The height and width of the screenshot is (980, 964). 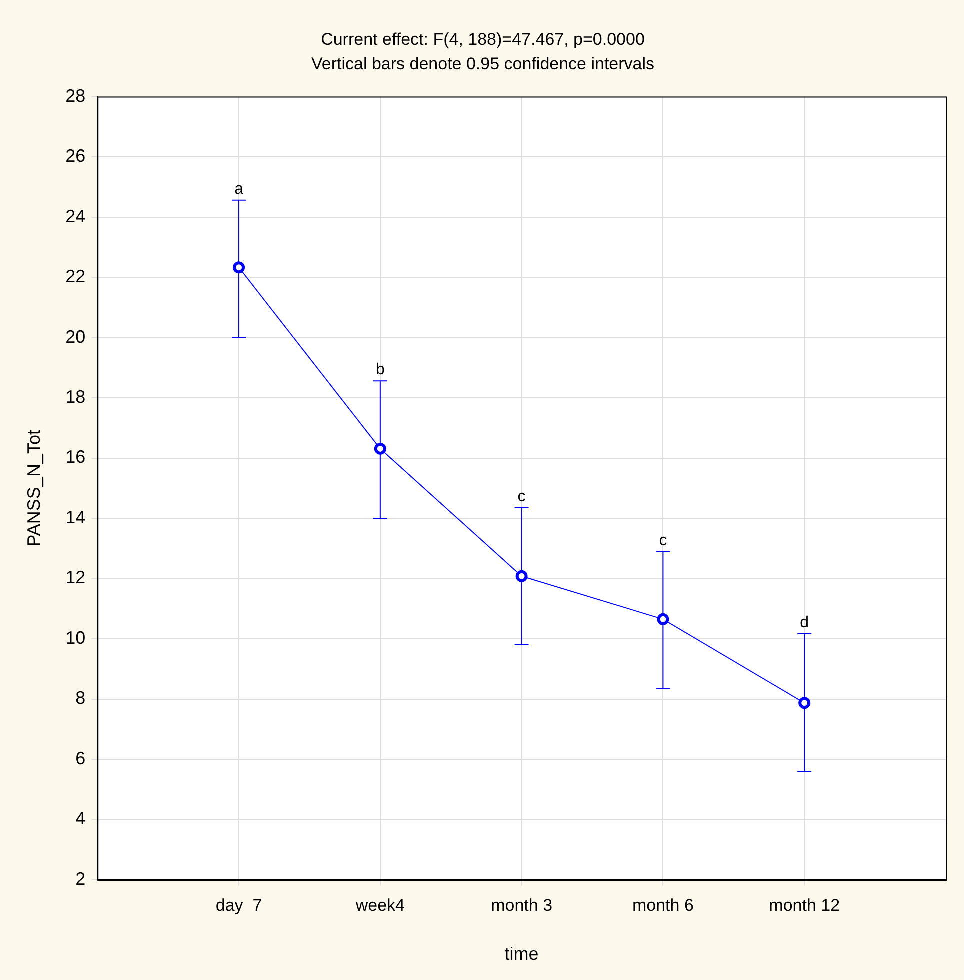 I want to click on x-tick-label: week4, so click(x=379, y=905).